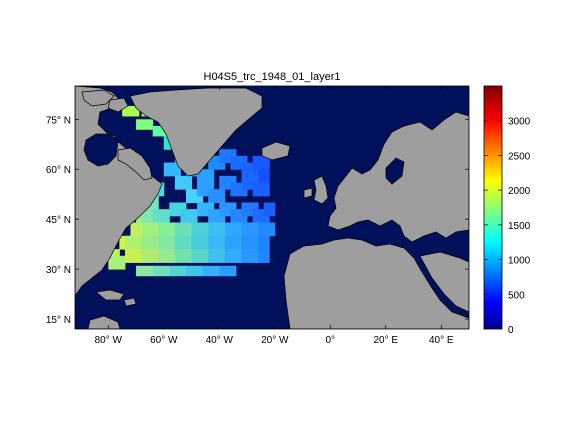 This screenshot has width=576, height=432. I want to click on colorbar-gradient, so click(493, 207).